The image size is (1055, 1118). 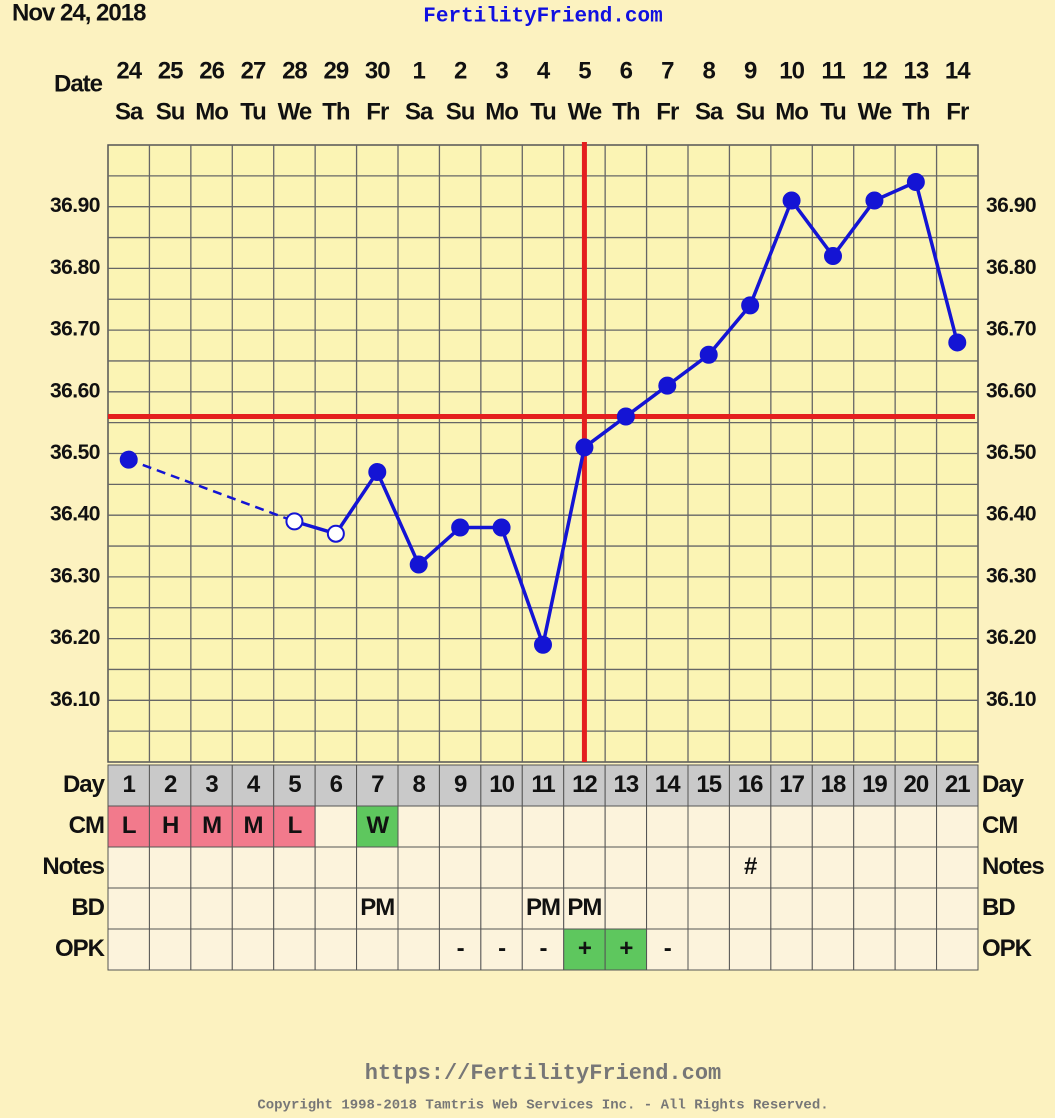 What do you see at coordinates (957, 784) in the screenshot?
I see `day-number: 21` at bounding box center [957, 784].